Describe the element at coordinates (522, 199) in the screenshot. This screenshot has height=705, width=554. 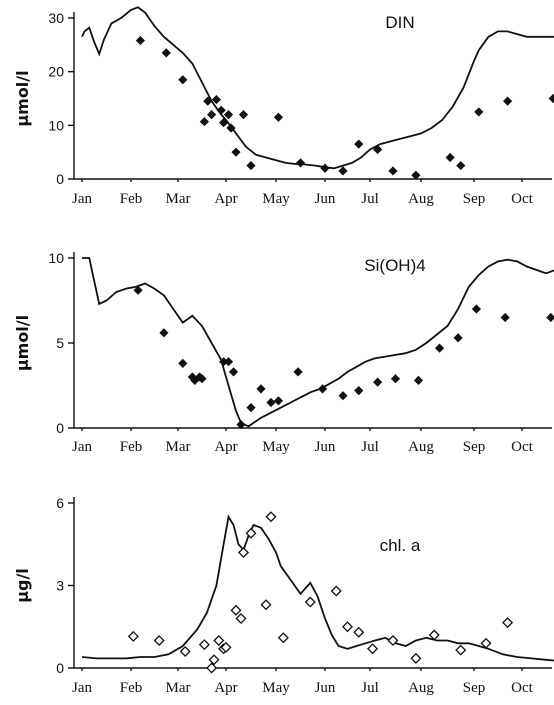
I see `x-tick-label: Oct` at that location.